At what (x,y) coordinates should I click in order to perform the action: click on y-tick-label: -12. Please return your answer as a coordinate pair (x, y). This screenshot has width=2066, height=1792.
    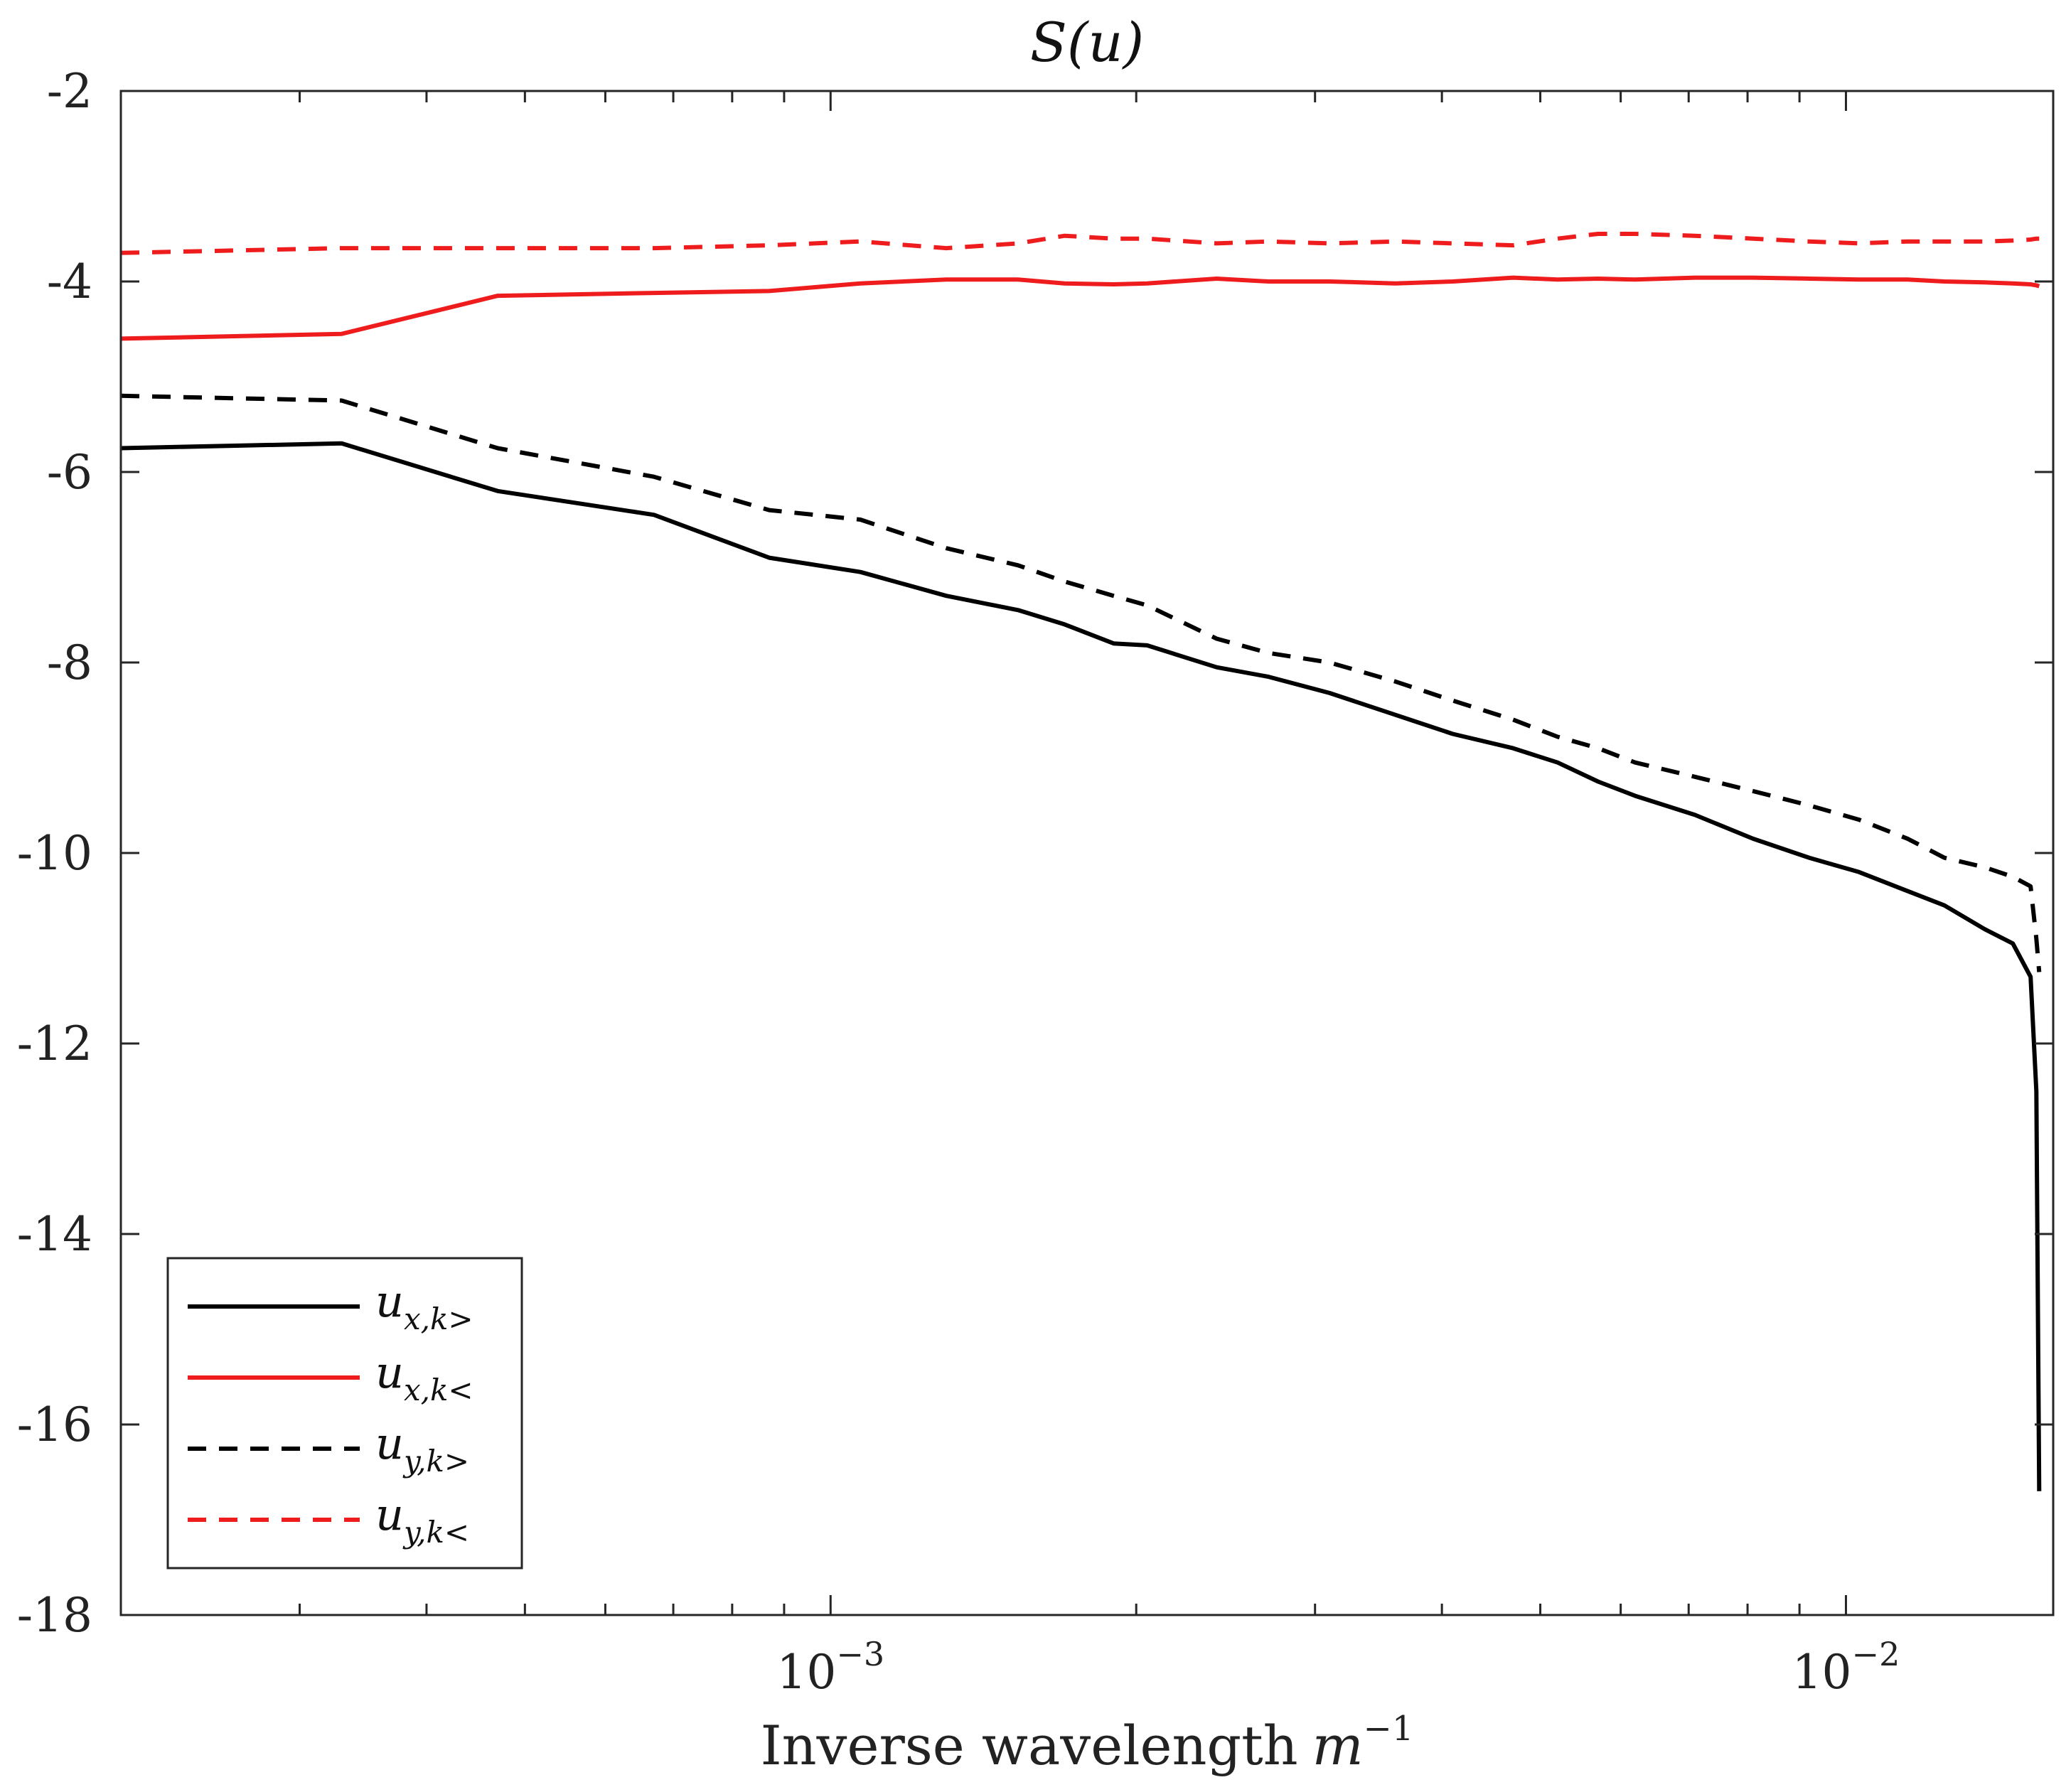
    Looking at the image, I should click on (55, 1043).